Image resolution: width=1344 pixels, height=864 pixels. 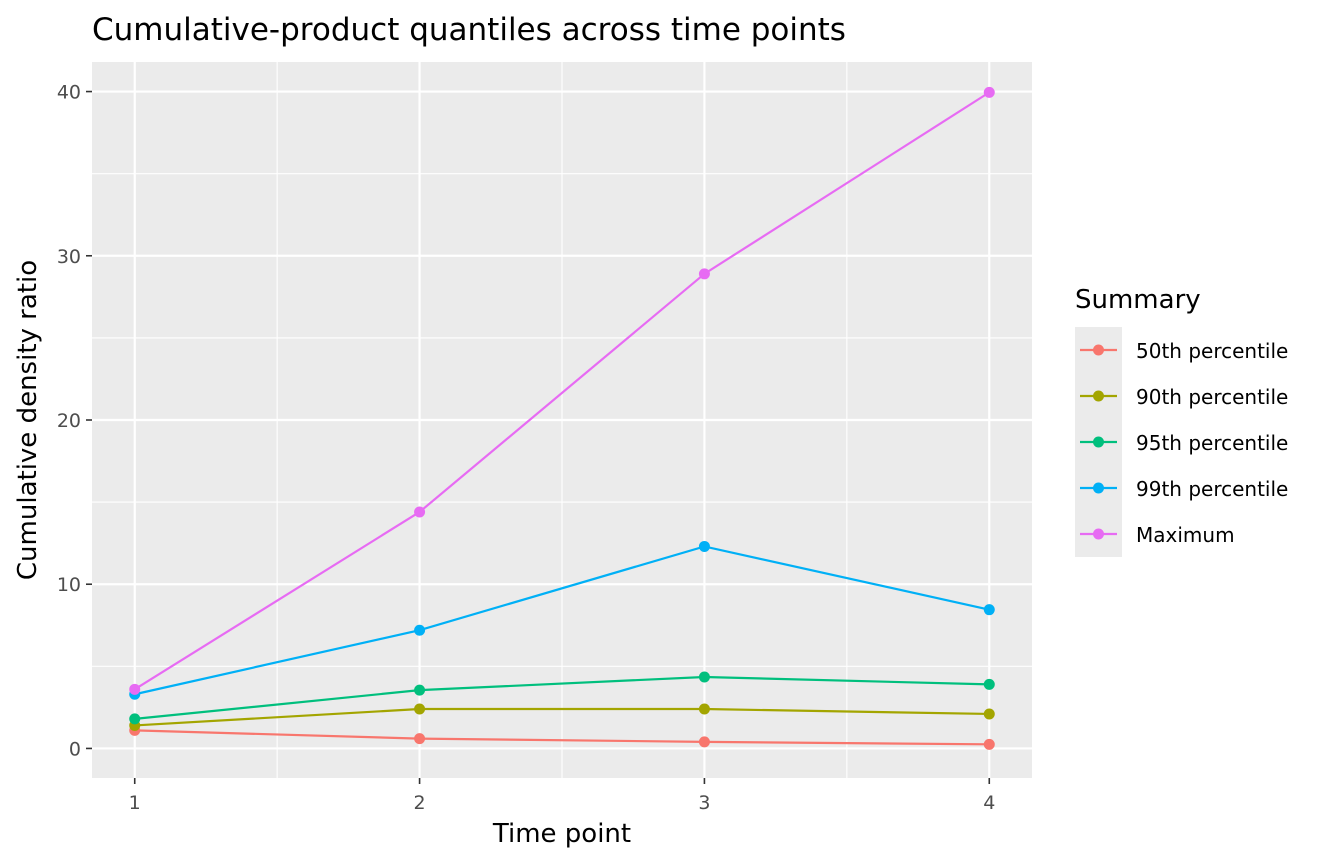 What do you see at coordinates (562, 620) in the screenshot?
I see `series-line-99th-percentile` at bounding box center [562, 620].